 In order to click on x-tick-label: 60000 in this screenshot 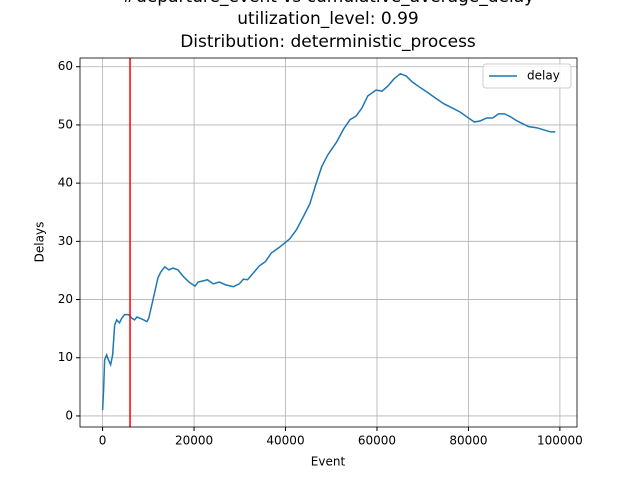, I will do `click(377, 441)`.